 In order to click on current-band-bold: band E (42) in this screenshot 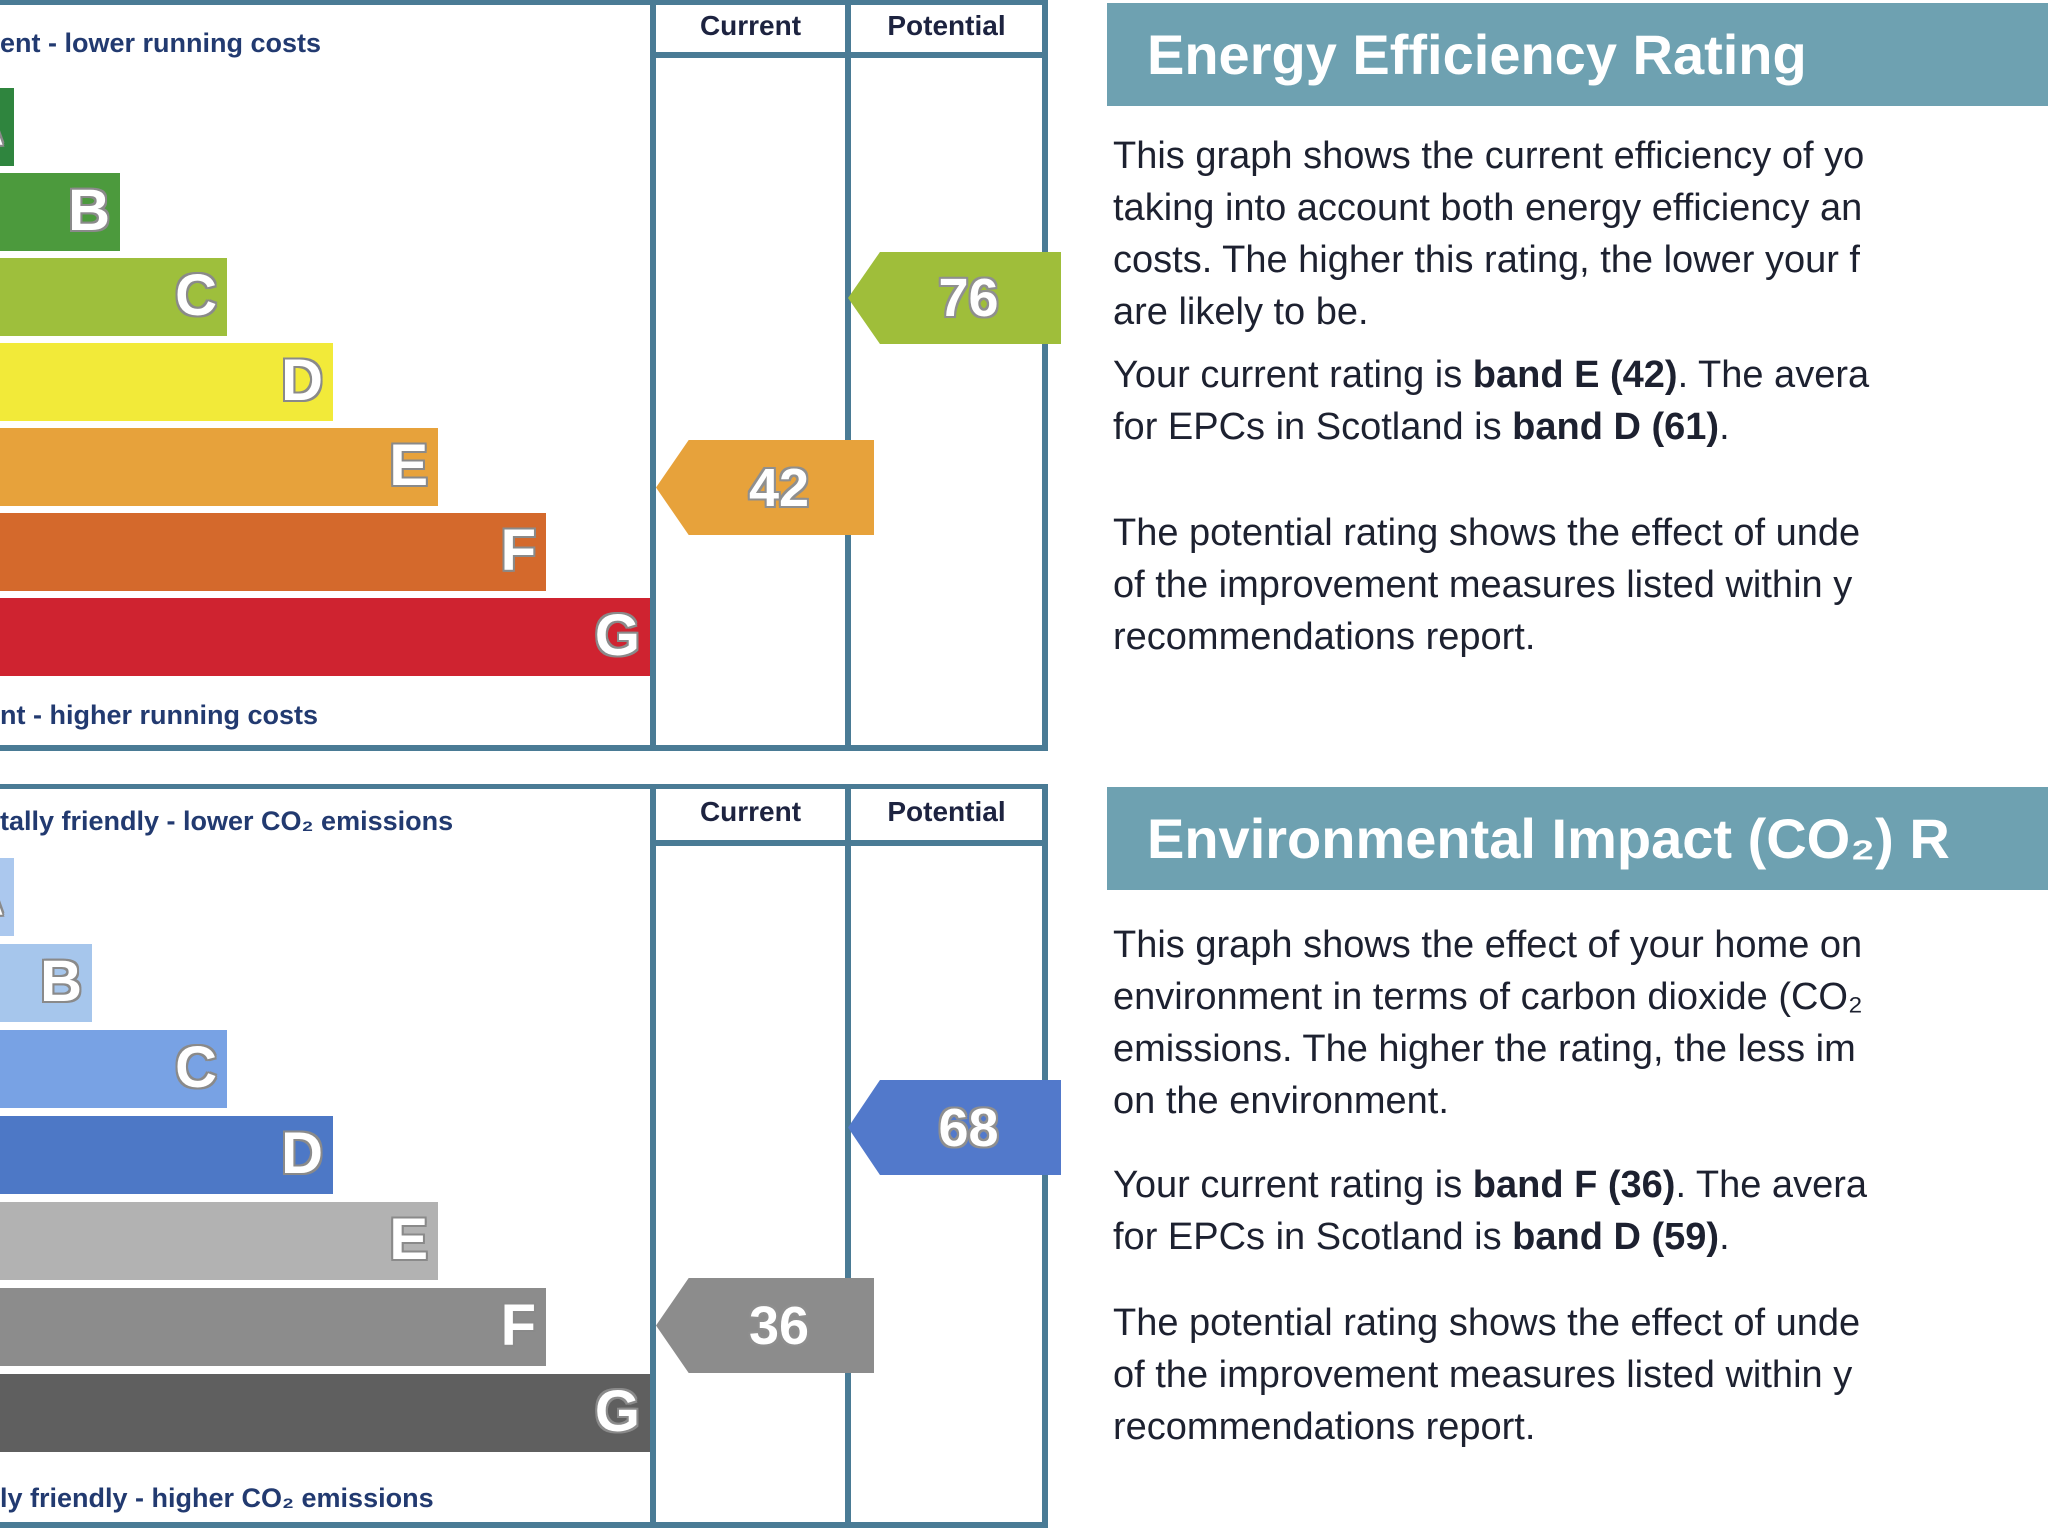, I will do `click(1575, 375)`.